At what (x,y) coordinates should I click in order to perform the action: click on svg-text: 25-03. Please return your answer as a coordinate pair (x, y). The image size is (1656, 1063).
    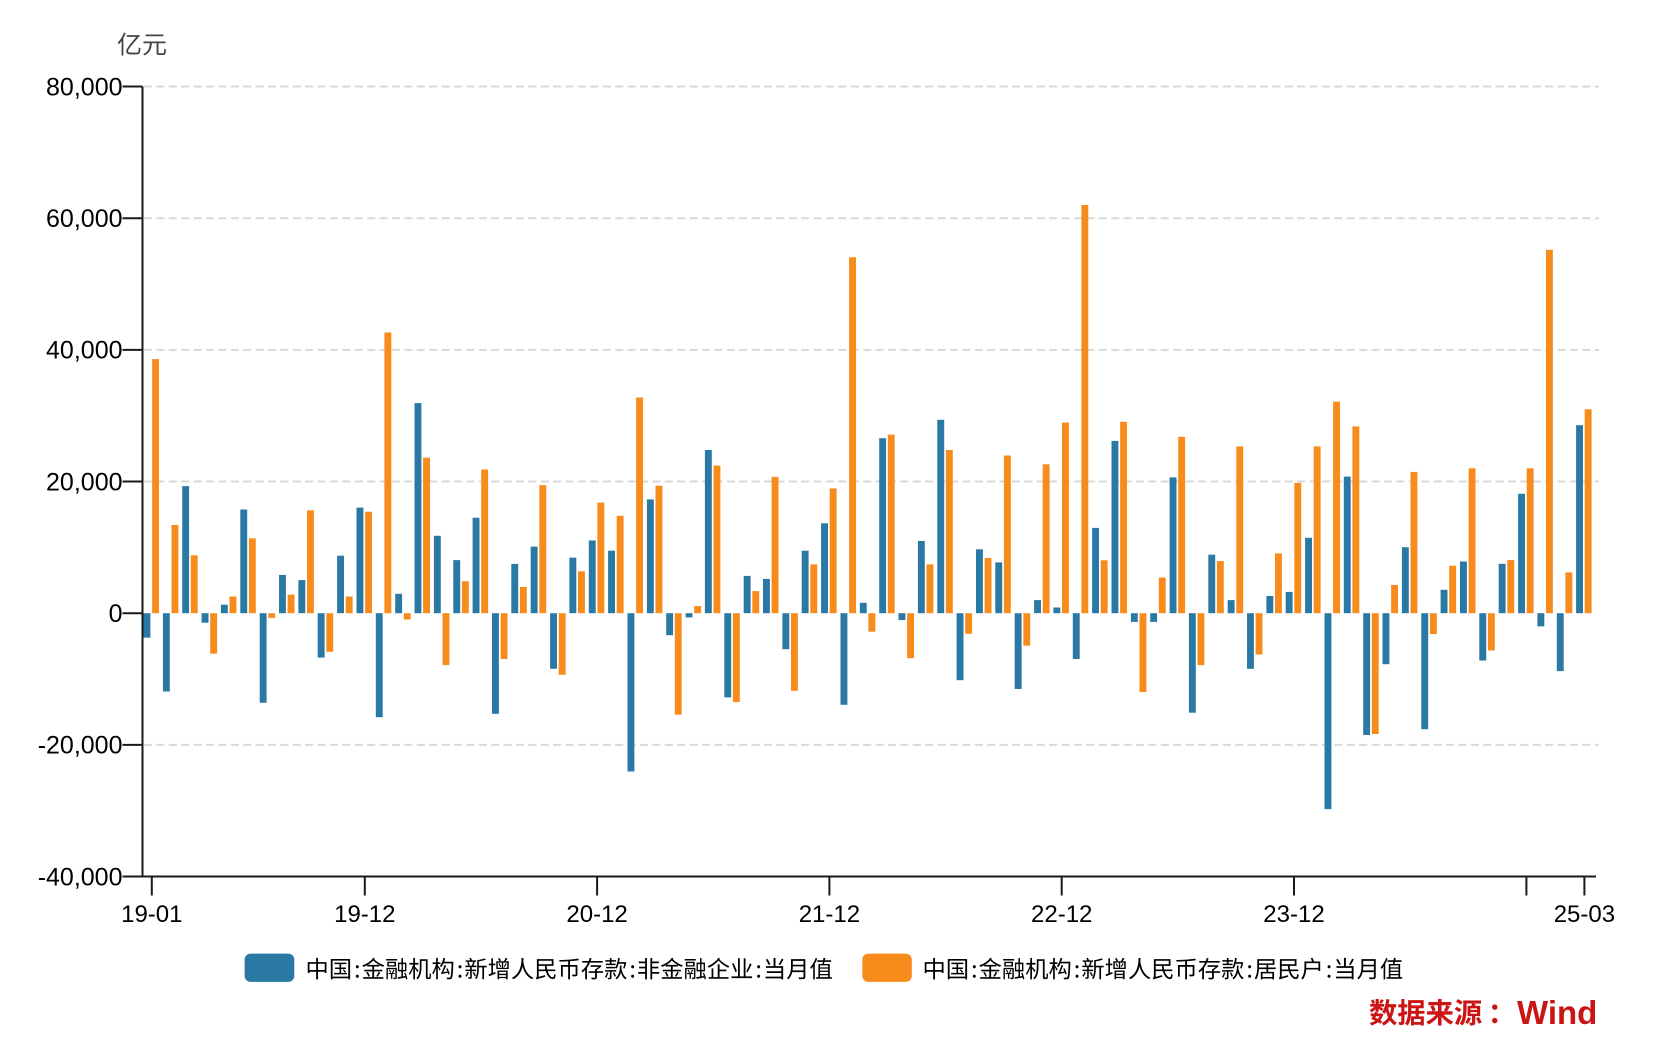
    Looking at the image, I should click on (1584, 914).